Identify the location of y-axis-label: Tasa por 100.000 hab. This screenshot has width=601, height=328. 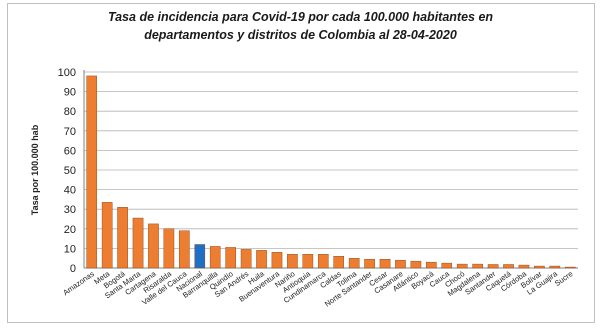
(35, 169).